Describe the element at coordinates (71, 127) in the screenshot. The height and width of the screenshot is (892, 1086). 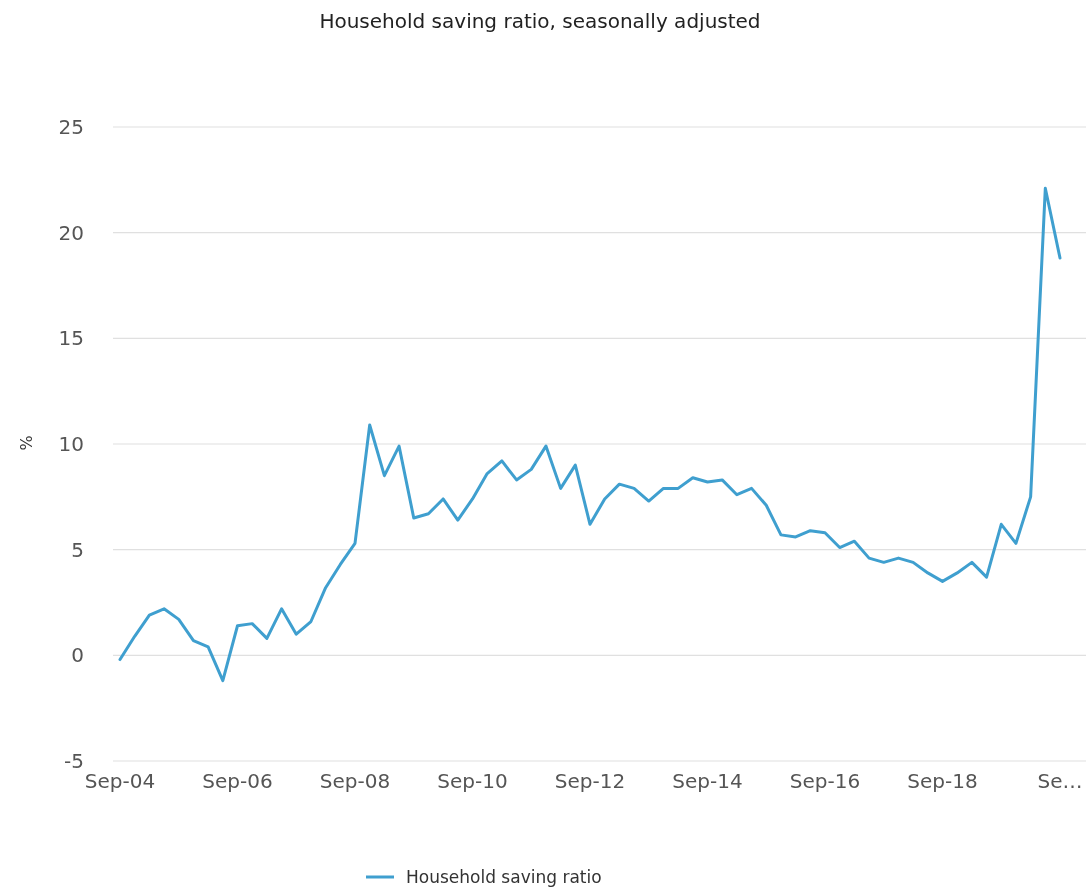
I see `y-tick-label: 25` at that location.